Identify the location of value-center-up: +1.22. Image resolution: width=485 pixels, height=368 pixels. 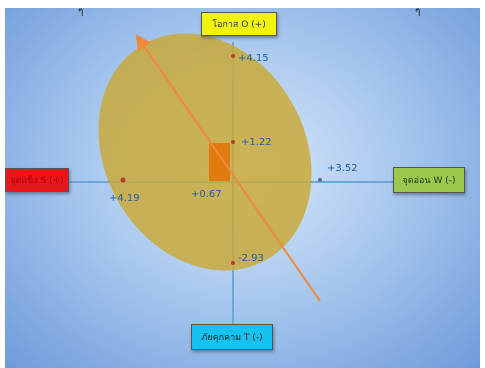
(256, 142).